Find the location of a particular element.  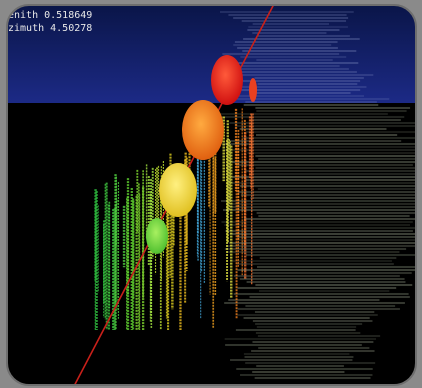

blob-red is located at coordinates (227, 80).